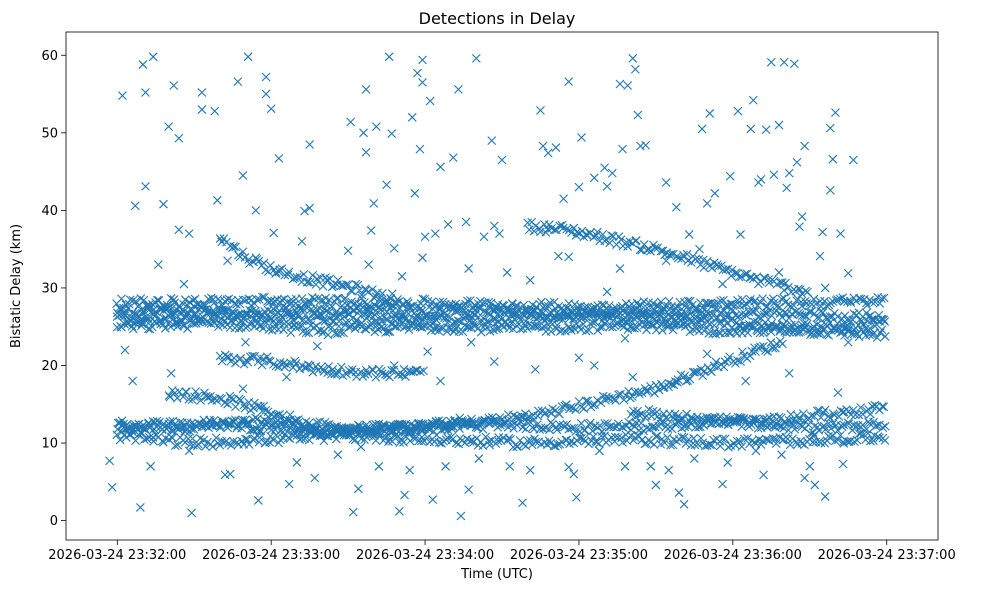 The image size is (985, 594). I want to click on y-tick-label: 0, so click(54, 521).